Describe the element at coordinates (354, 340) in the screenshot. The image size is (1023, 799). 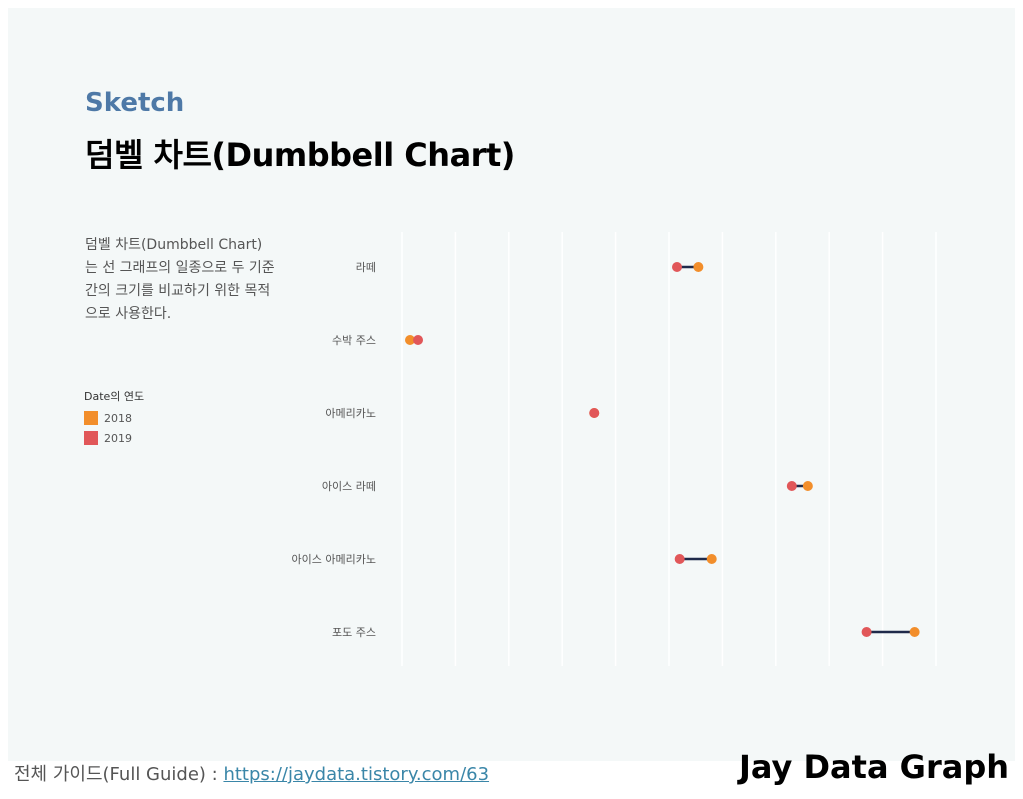
I see `category-label: 수박 주스` at that location.